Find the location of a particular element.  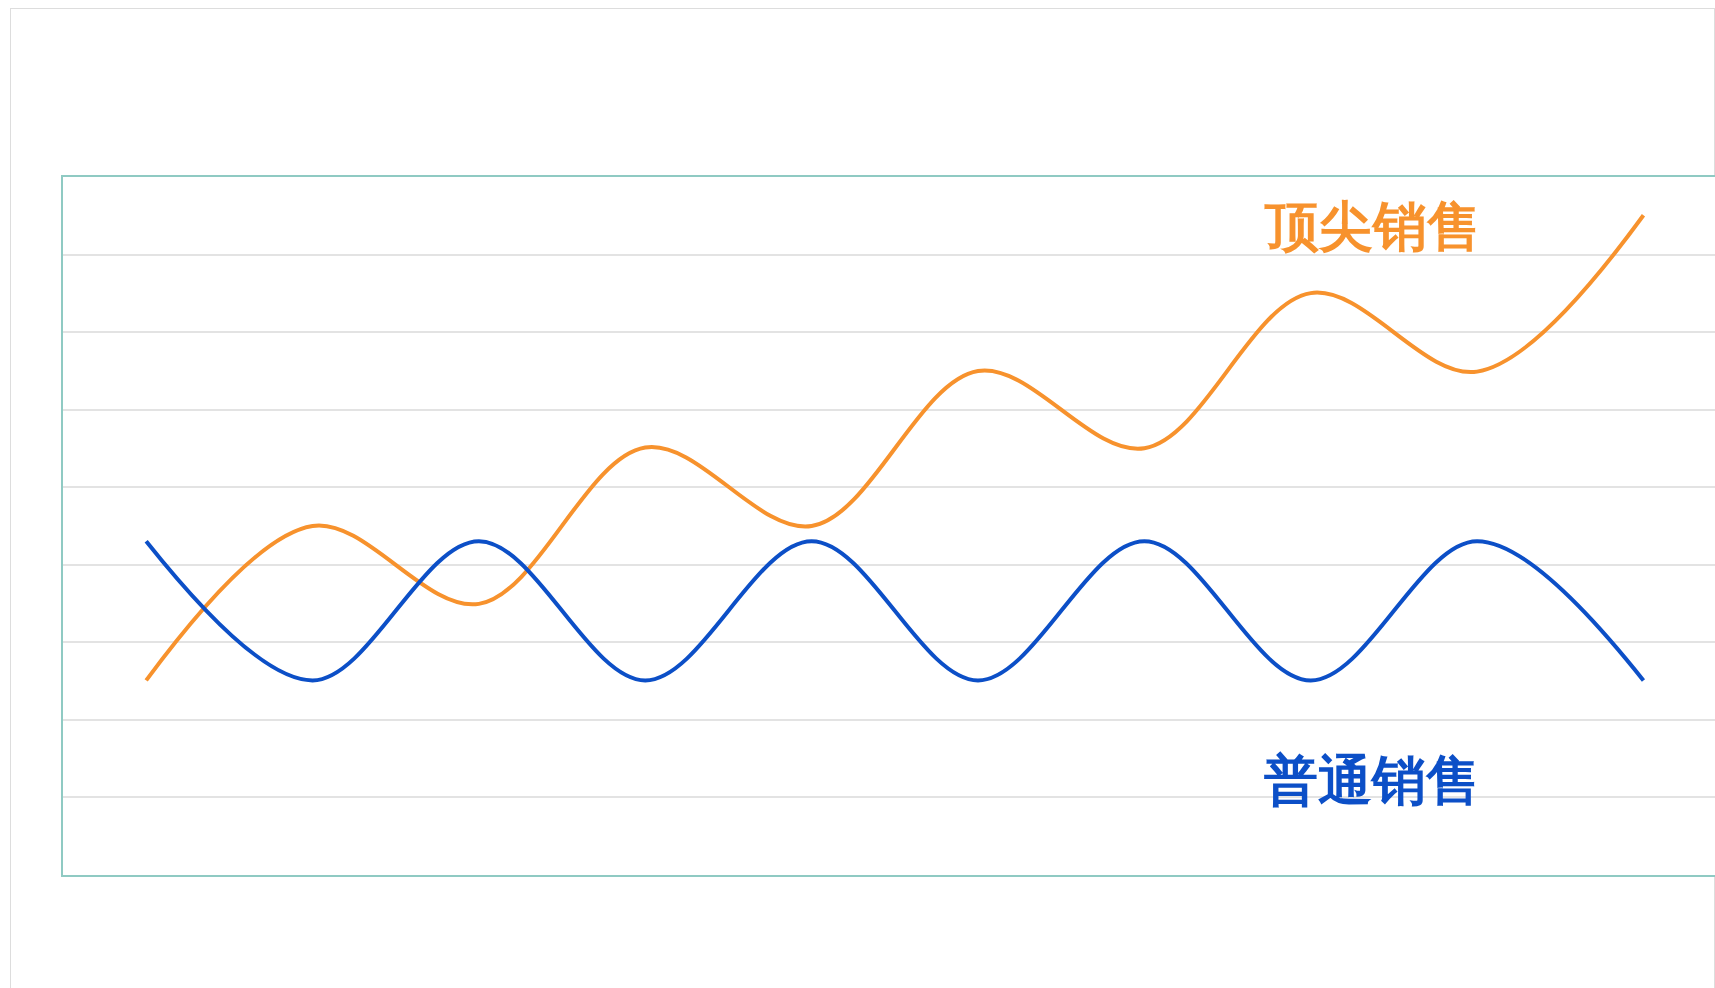

series-label: 普通销售 is located at coordinates (1372, 780).